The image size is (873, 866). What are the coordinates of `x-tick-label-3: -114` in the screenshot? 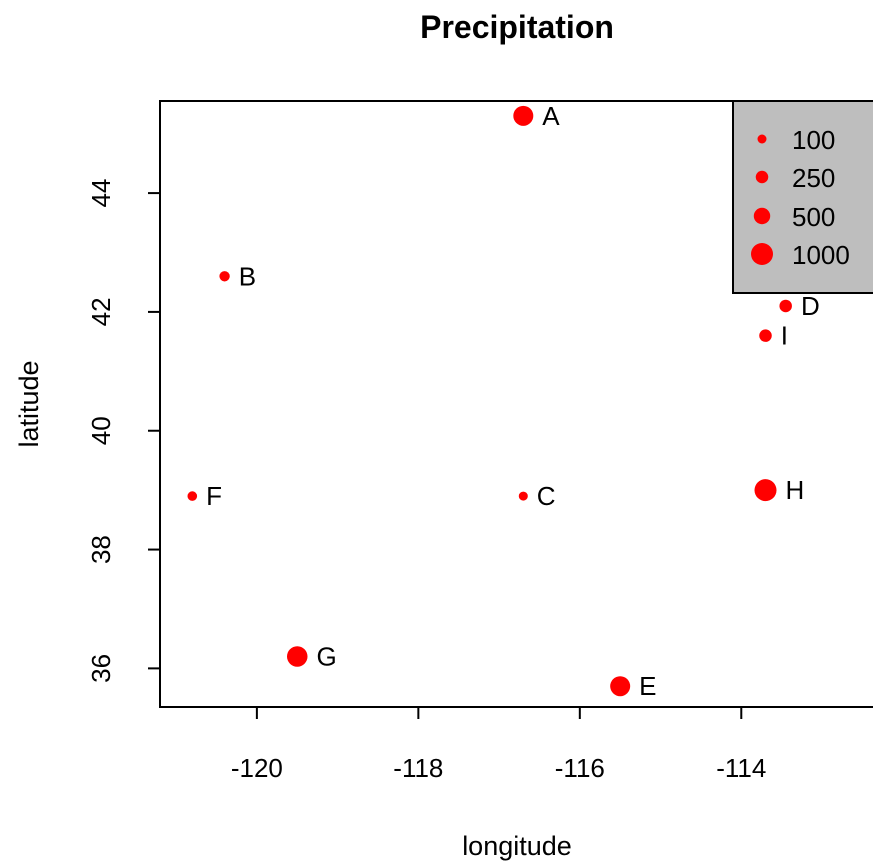 It's located at (741, 768).